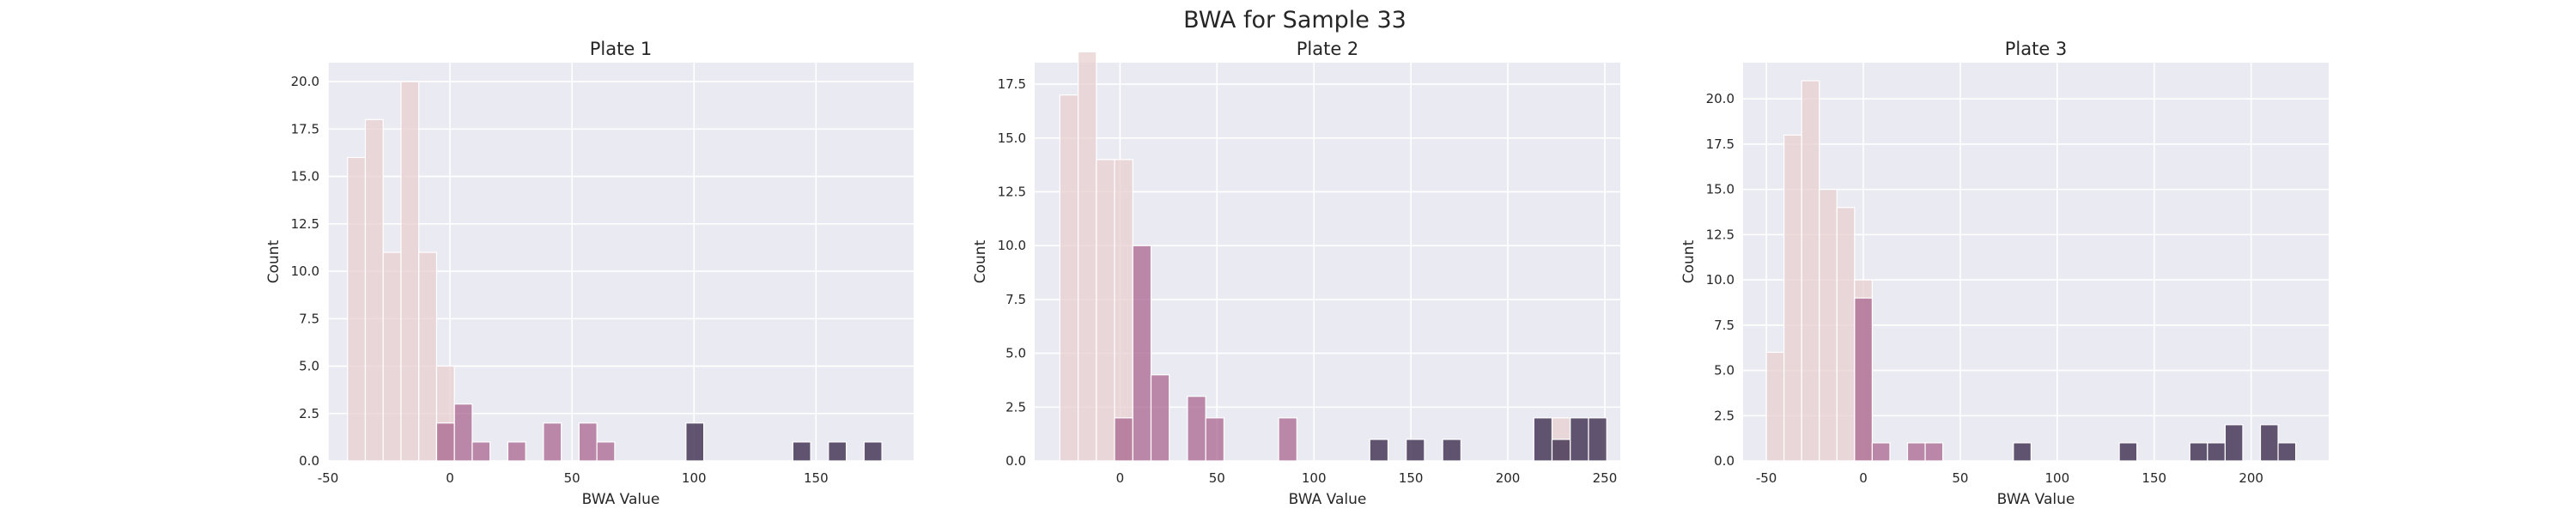 This screenshot has width=2576, height=515. What do you see at coordinates (1508, 478) in the screenshot?
I see `x-tick-label: 200` at bounding box center [1508, 478].